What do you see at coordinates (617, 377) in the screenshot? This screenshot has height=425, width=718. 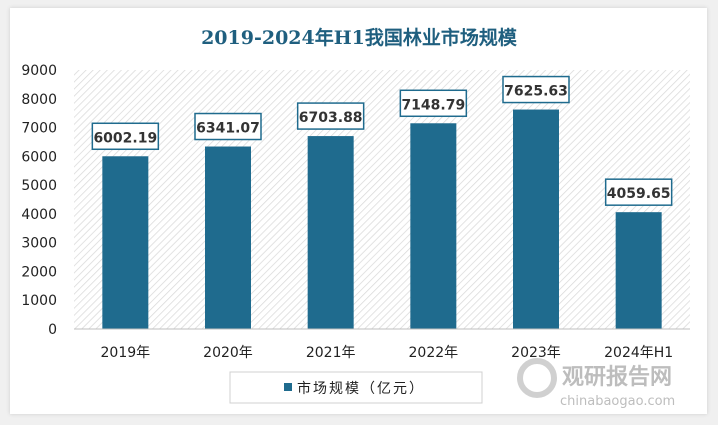 I see `watermark-cn: 观研报告网` at bounding box center [617, 377].